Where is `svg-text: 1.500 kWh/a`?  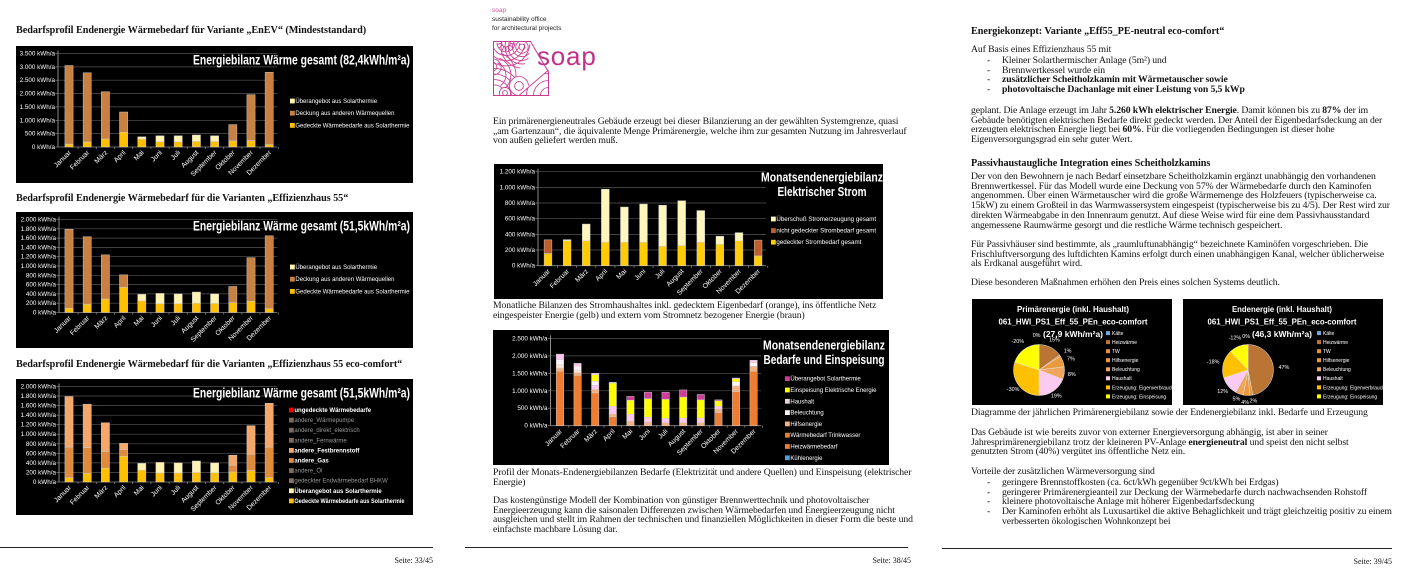 svg-text: 1.500 kWh/a is located at coordinates (530, 373).